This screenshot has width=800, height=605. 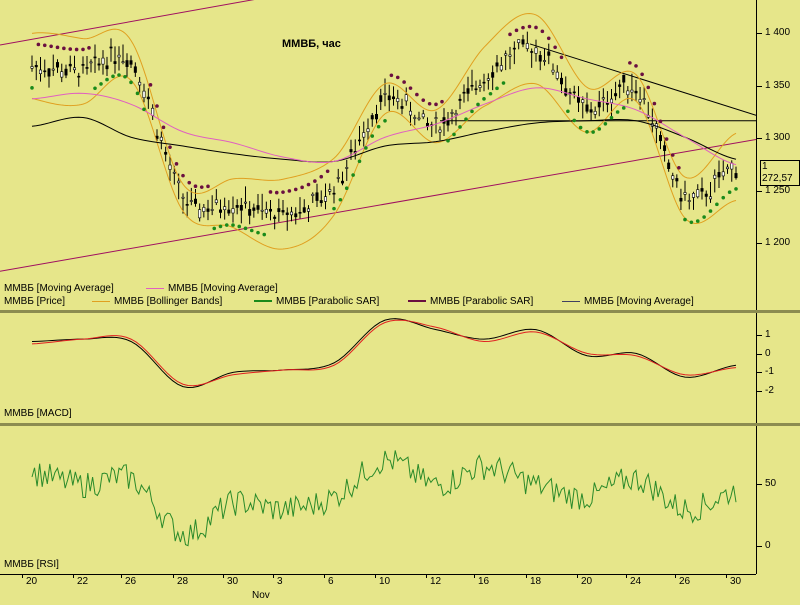 What do you see at coordinates (316, 301) in the screenshot?
I see `legend-item-sar-green: ММВБ [Parabolic SAR]` at bounding box center [316, 301].